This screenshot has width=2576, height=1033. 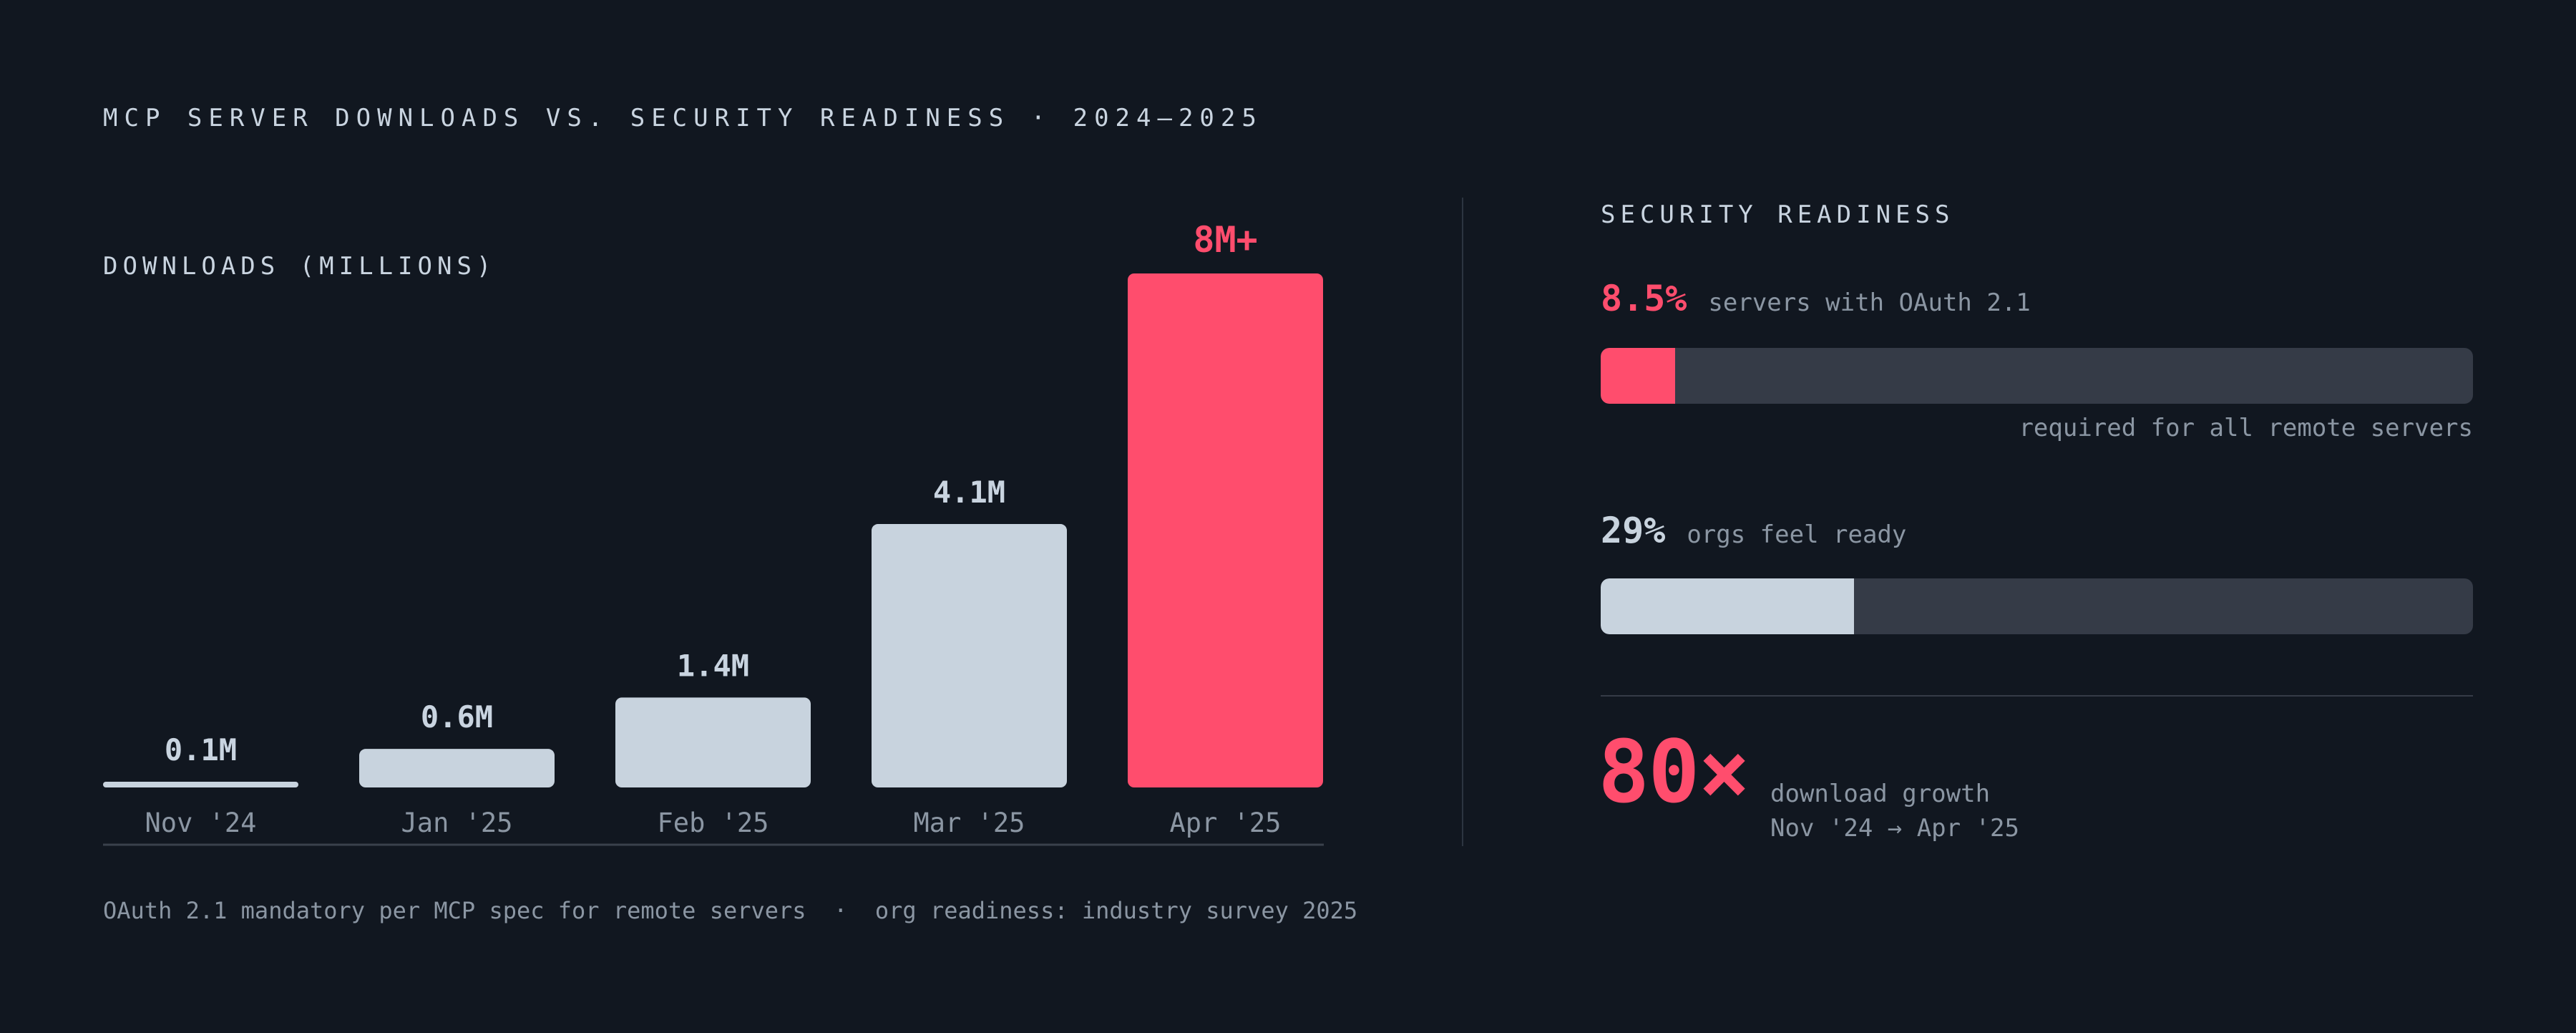 I want to click on oauth-progress-fill, so click(x=1638, y=376).